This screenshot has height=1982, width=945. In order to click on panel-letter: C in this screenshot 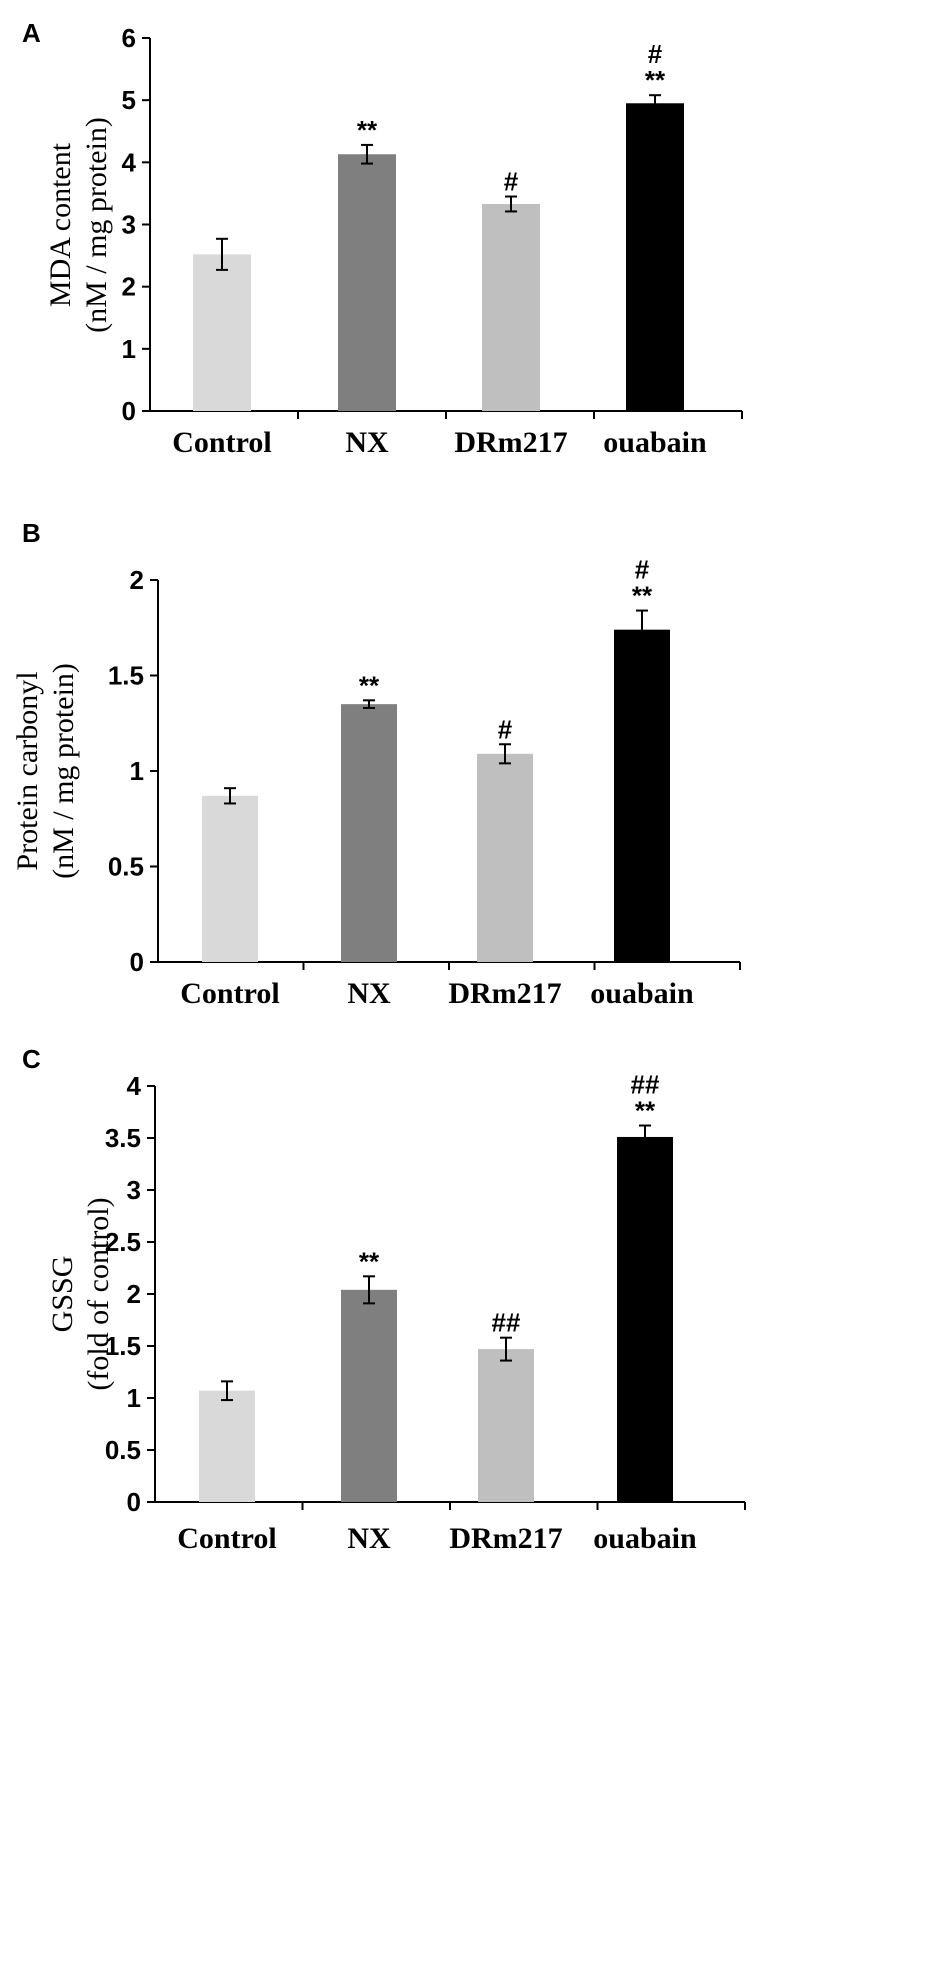, I will do `click(31, 1059)`.